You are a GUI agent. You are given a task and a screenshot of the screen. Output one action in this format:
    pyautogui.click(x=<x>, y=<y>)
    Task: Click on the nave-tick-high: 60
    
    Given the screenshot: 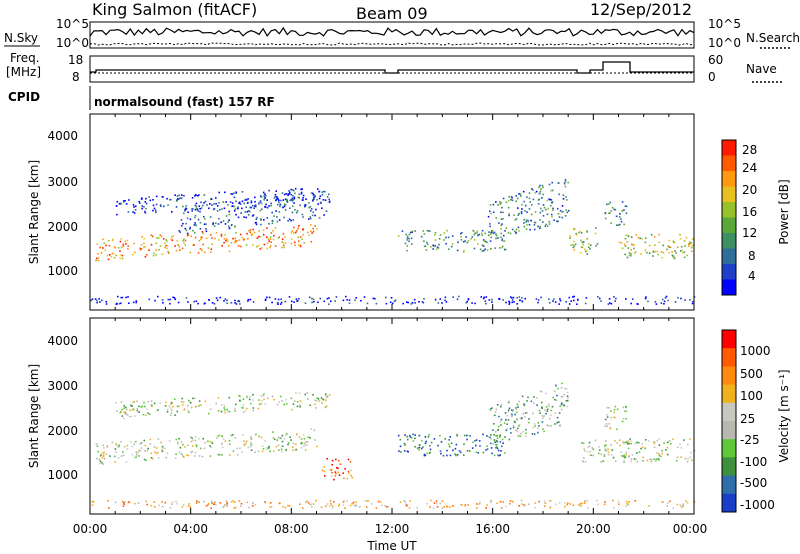 What is the action you would take?
    pyautogui.click(x=715, y=60)
    